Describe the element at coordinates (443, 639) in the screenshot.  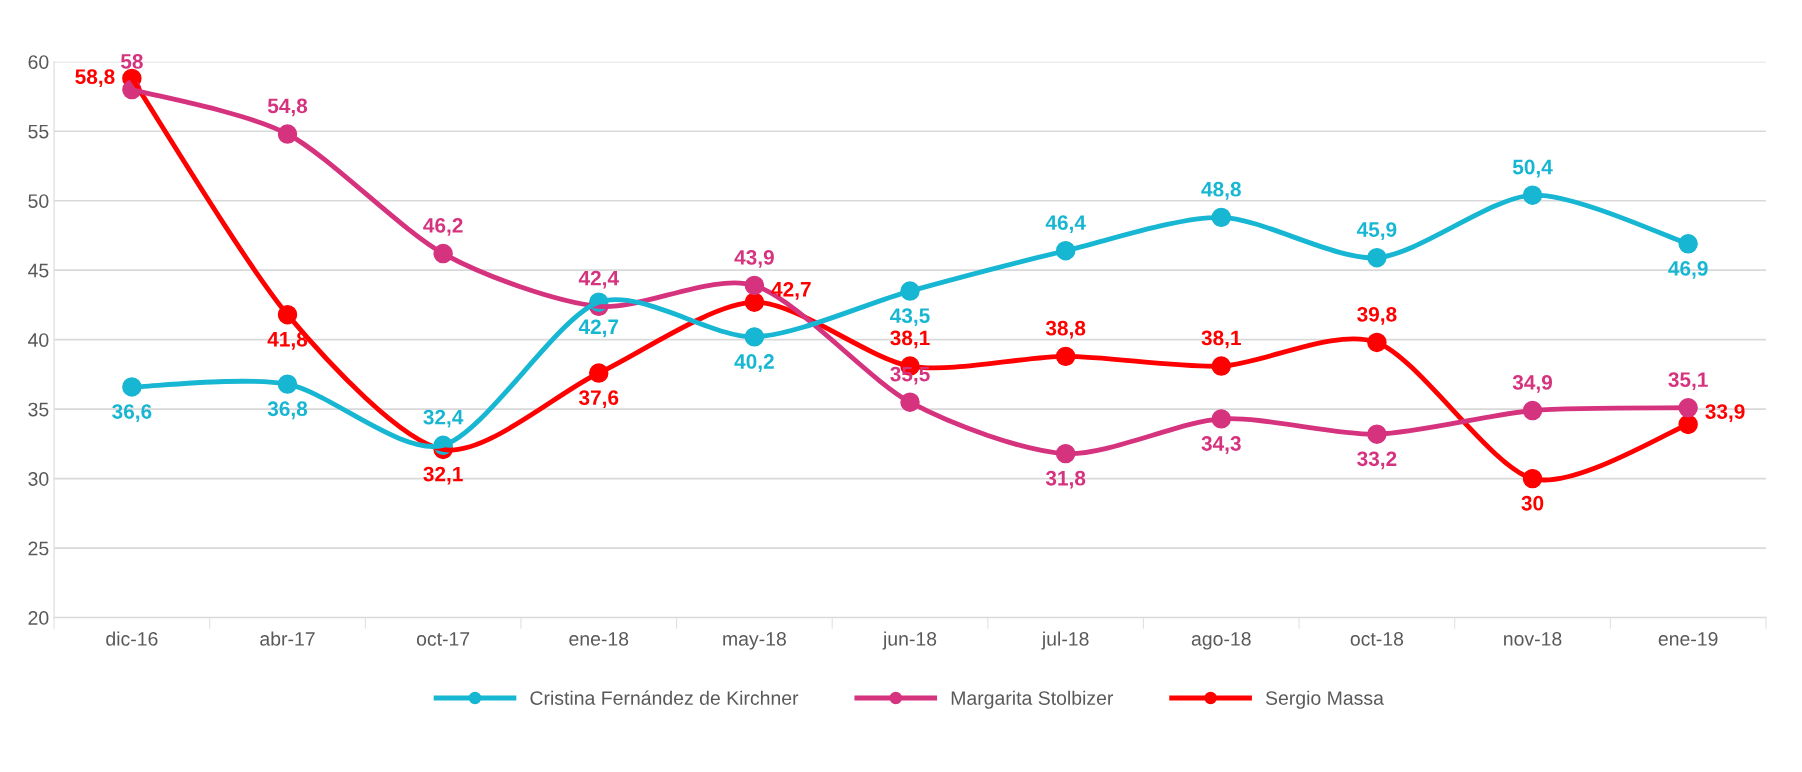
I see `x-tick-label: oct-17` at that location.